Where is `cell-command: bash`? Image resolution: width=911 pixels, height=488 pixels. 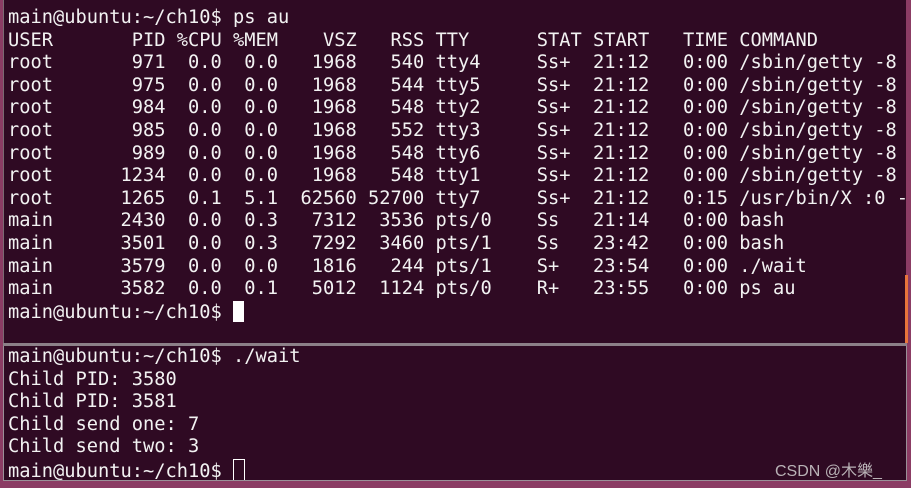 cell-command: bash is located at coordinates (762, 221).